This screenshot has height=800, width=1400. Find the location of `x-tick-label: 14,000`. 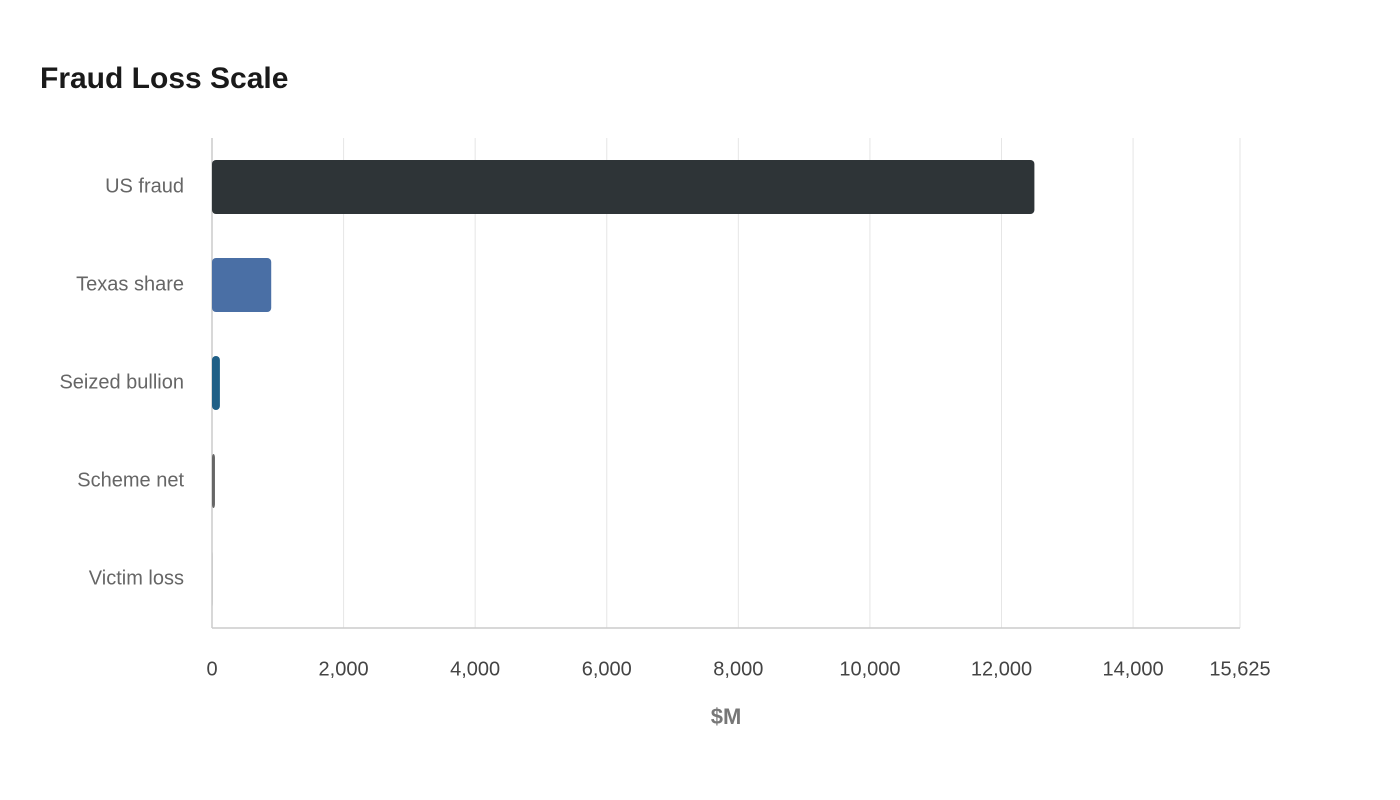

x-tick-label: 14,000 is located at coordinates (1133, 669).